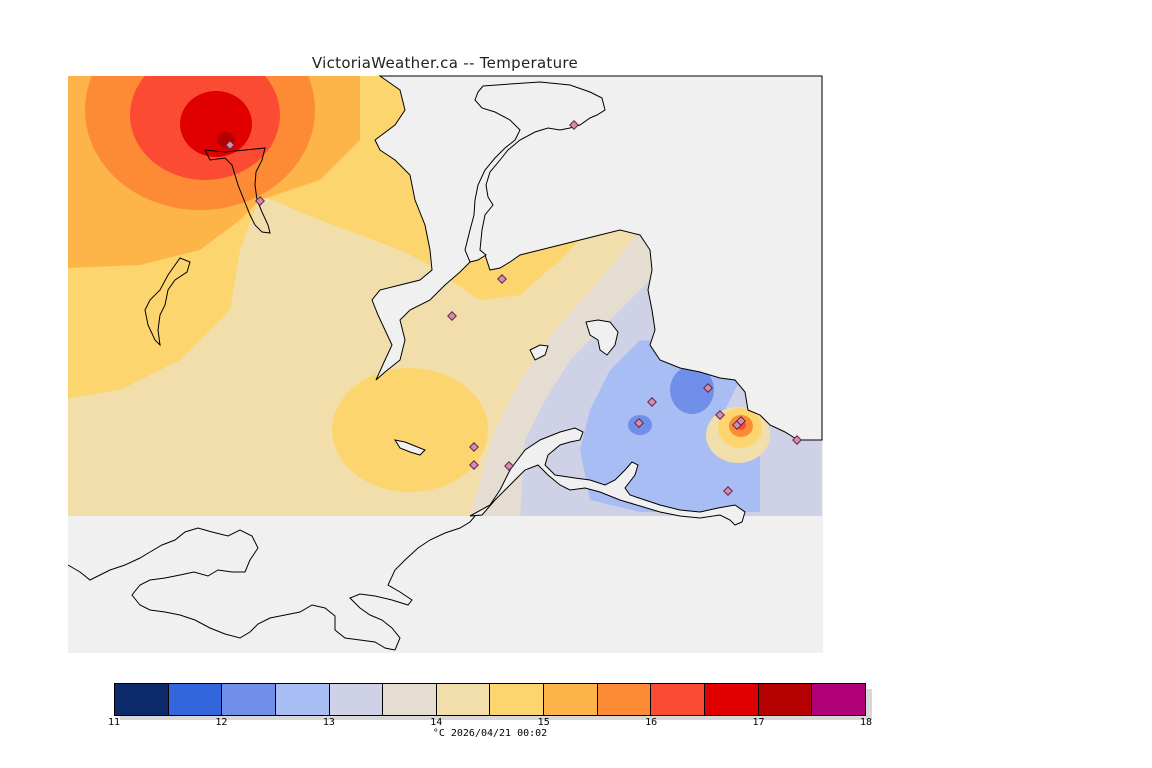  I want to click on island-sidney, so click(539, 352).